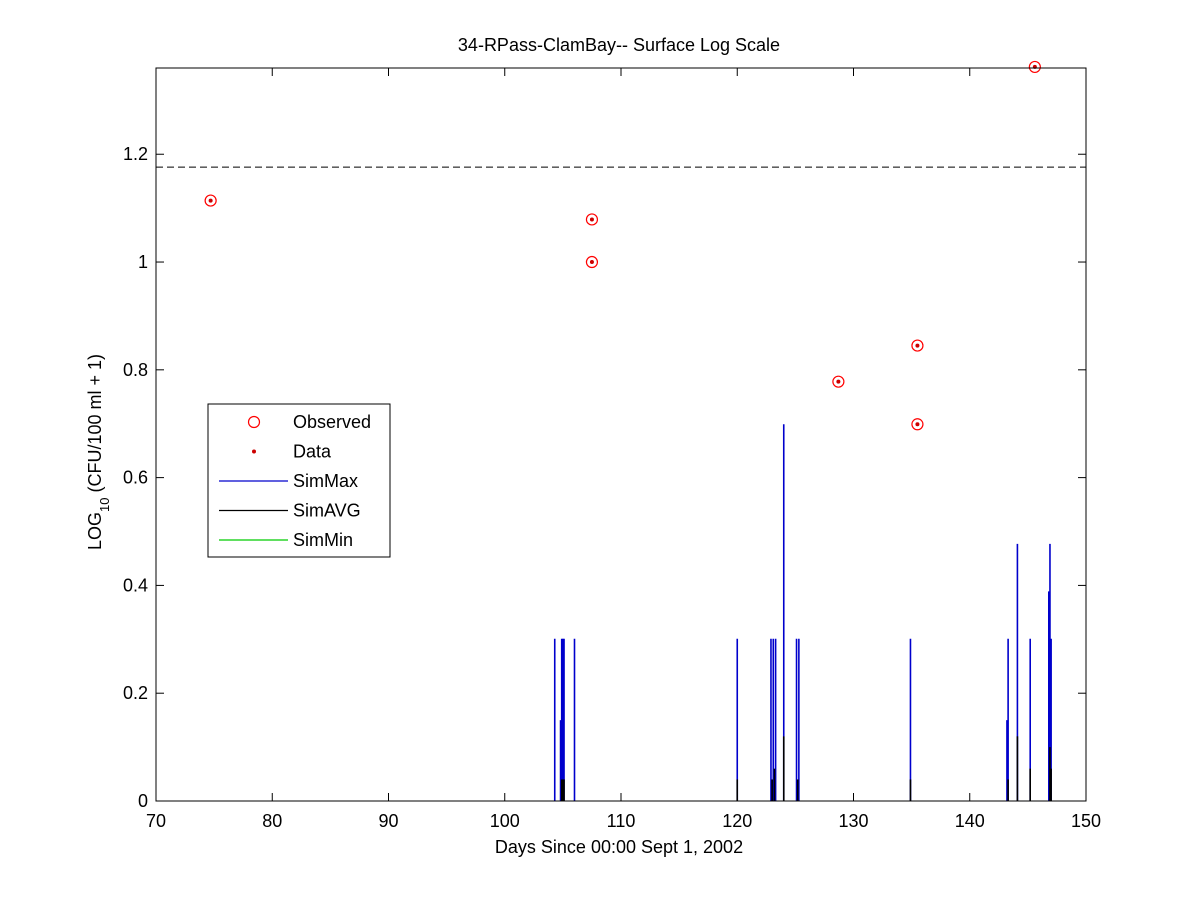 This screenshot has height=900, width=1200. I want to click on x-tick-label: 120, so click(737, 821).